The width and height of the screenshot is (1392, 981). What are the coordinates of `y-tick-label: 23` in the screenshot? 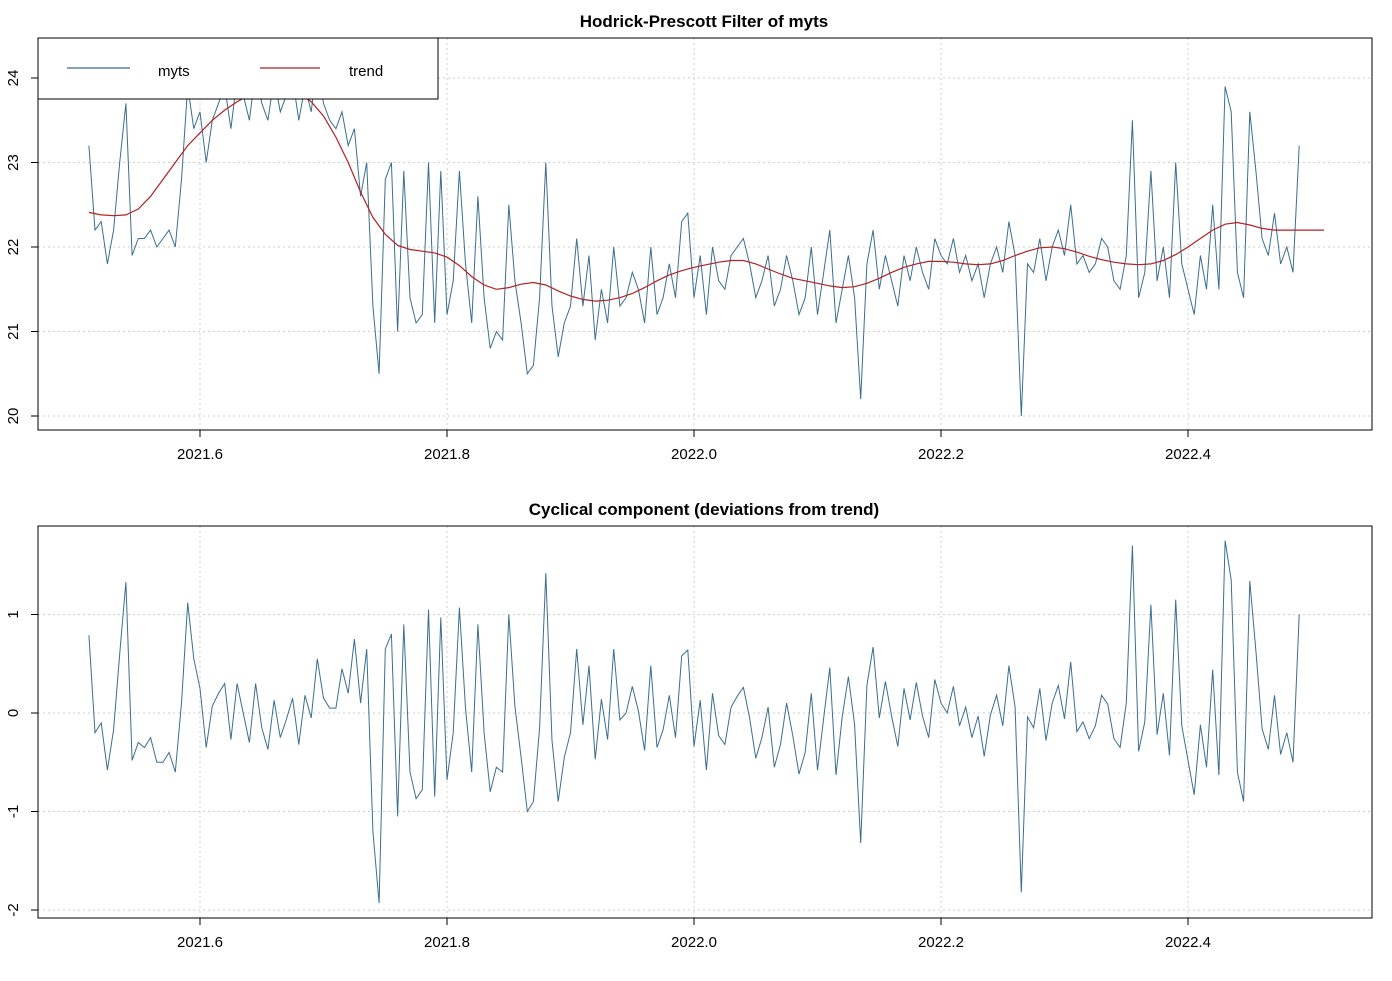 It's located at (13, 162).